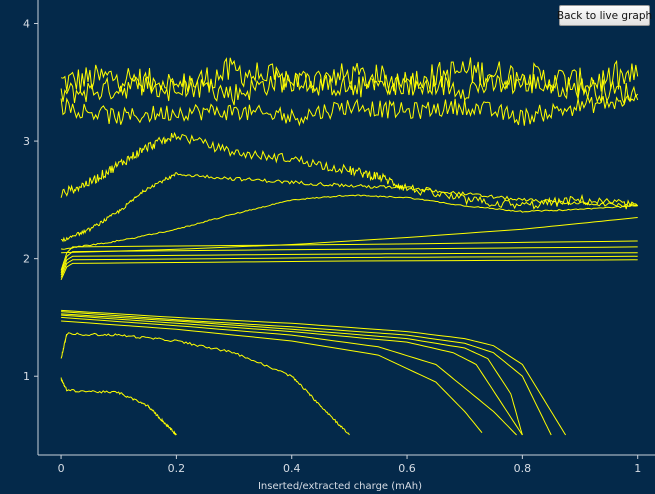 The width and height of the screenshot is (655, 494). Describe the element at coordinates (523, 468) in the screenshot. I see `x-tick-label: 0.8` at that location.